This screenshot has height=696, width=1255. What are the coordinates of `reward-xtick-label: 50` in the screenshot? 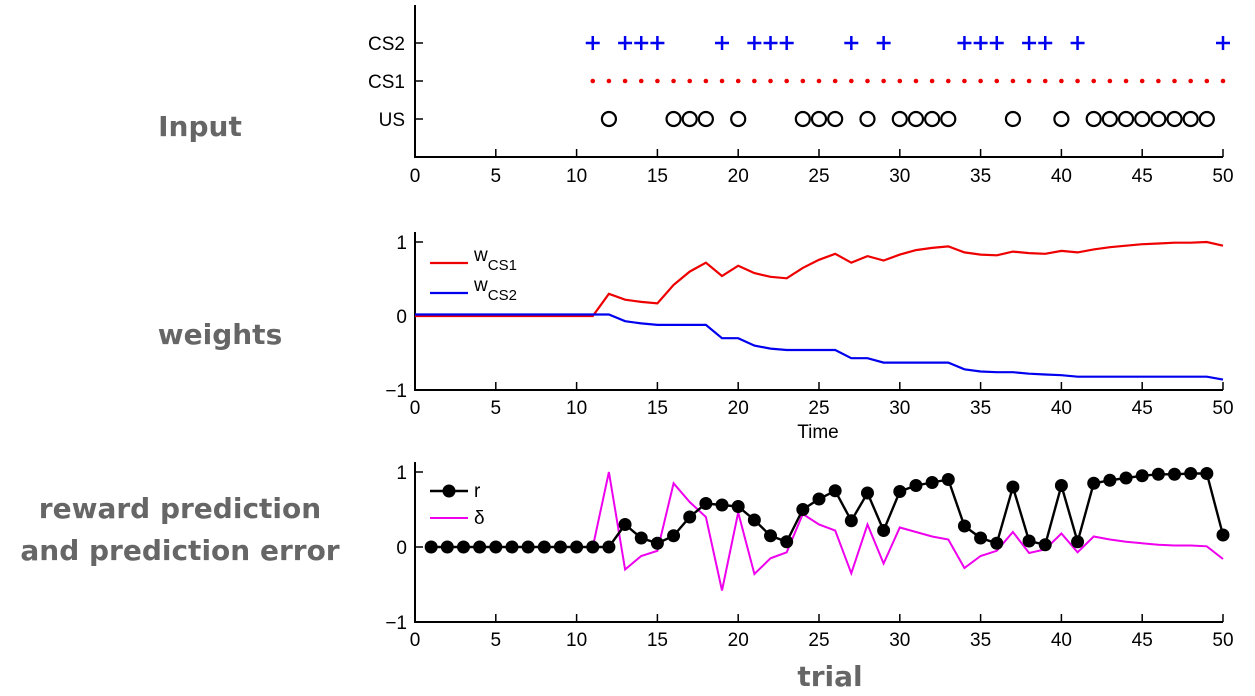 It's located at (1222, 640).